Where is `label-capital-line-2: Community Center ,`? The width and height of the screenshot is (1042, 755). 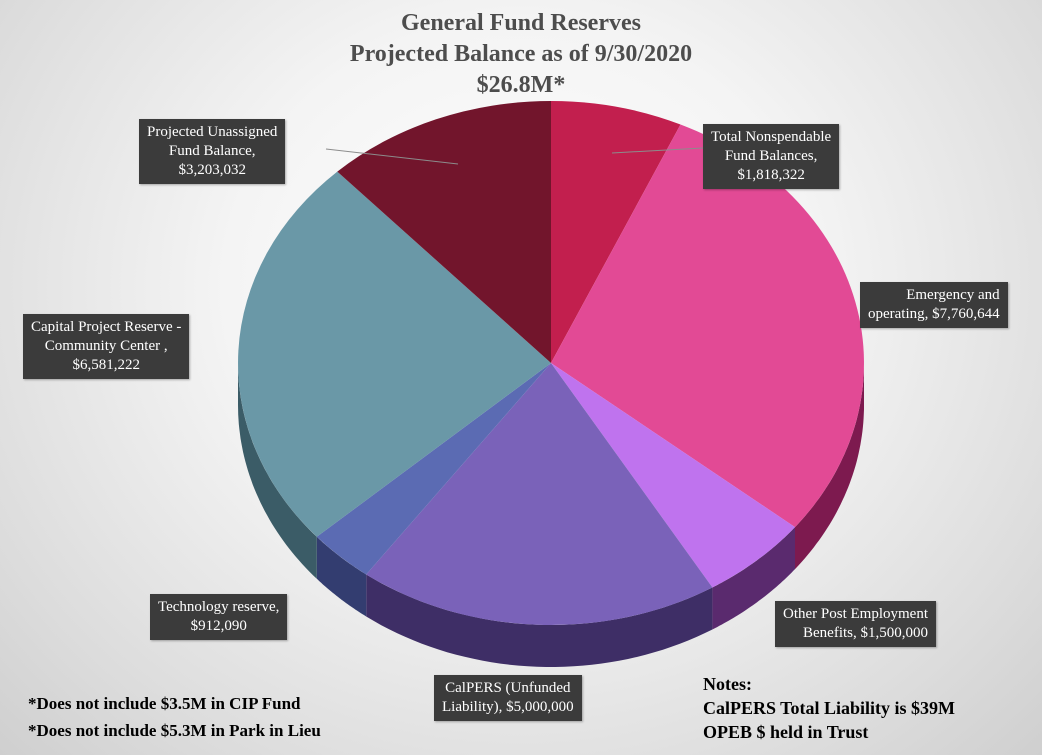 label-capital-line-2: Community Center , is located at coordinates (106, 346).